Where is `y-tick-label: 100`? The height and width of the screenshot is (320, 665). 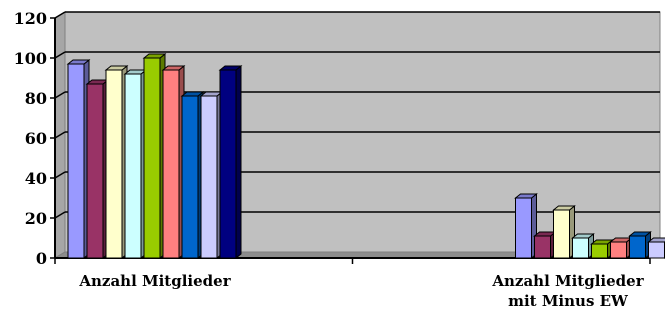
y-tick-label: 100 is located at coordinates (30, 58).